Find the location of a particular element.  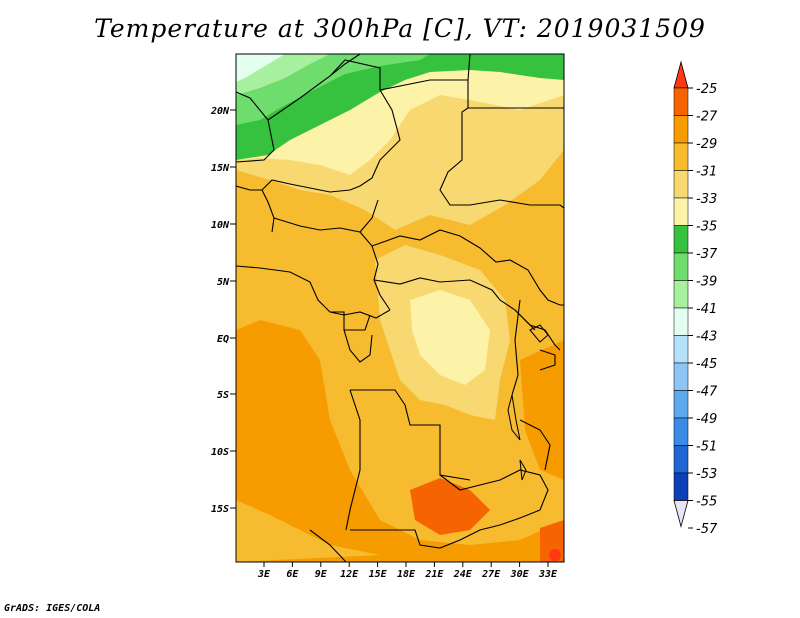

colorbar-label: -55 is located at coordinates (706, 502).